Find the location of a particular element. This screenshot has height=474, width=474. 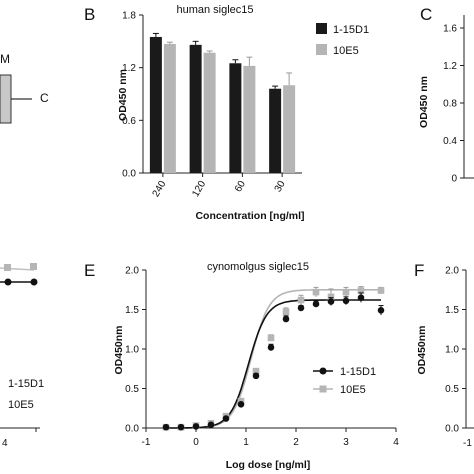

x-tick-label: 0 is located at coordinates (196, 442).